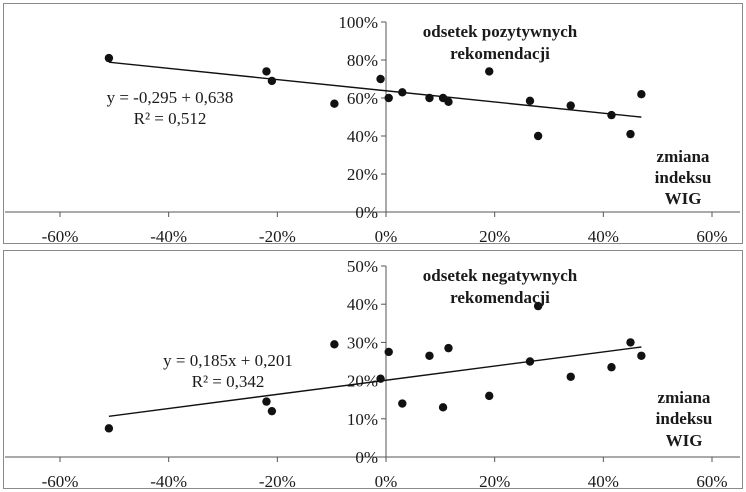 Image resolution: width=746 pixels, height=492 pixels. Describe the element at coordinates (228, 360) in the screenshot. I see `trend-equation: y = 0,185x + 0,201` at that location.